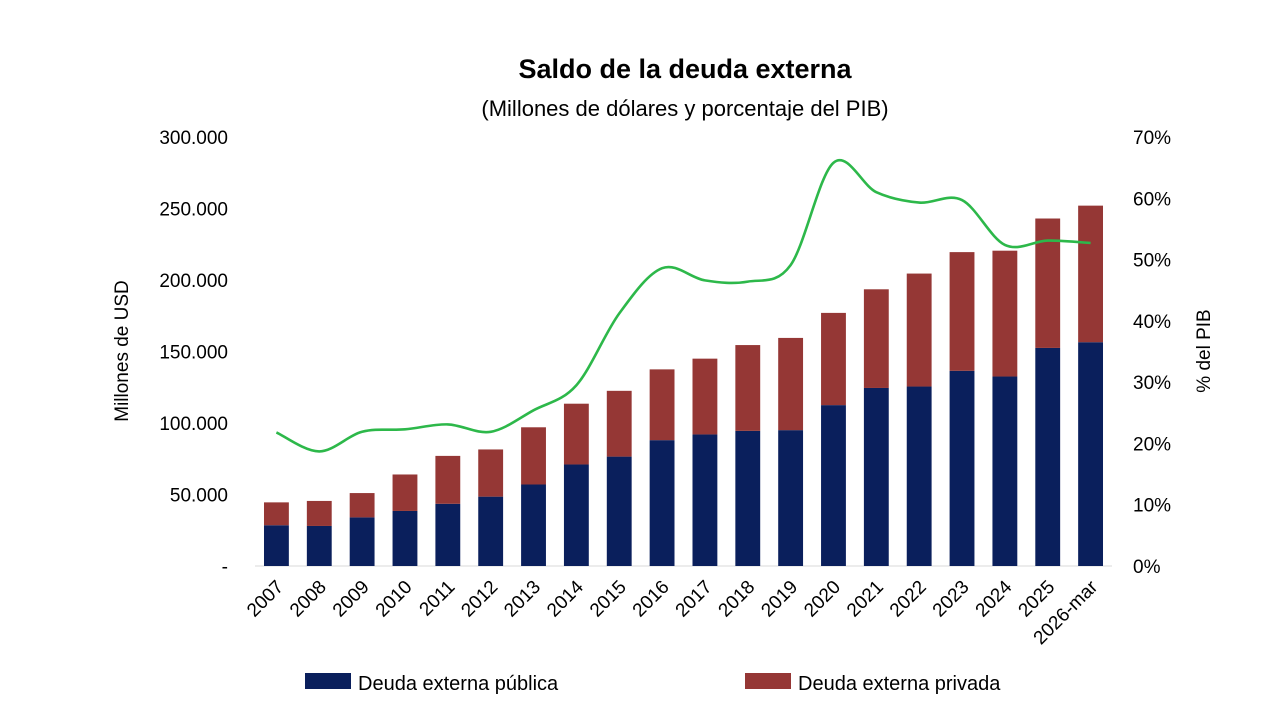 This screenshot has height=720, width=1280. I want to click on bar-publica-2026-mar, so click(1091, 454).